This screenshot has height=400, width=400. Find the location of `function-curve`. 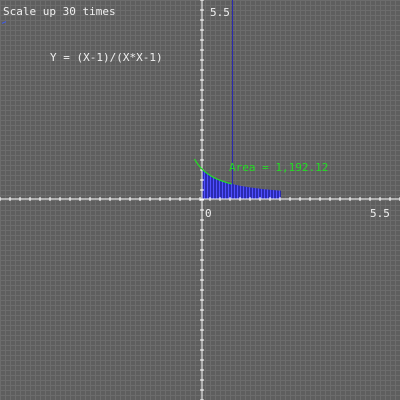

function-curve is located at coordinates (212, 171).